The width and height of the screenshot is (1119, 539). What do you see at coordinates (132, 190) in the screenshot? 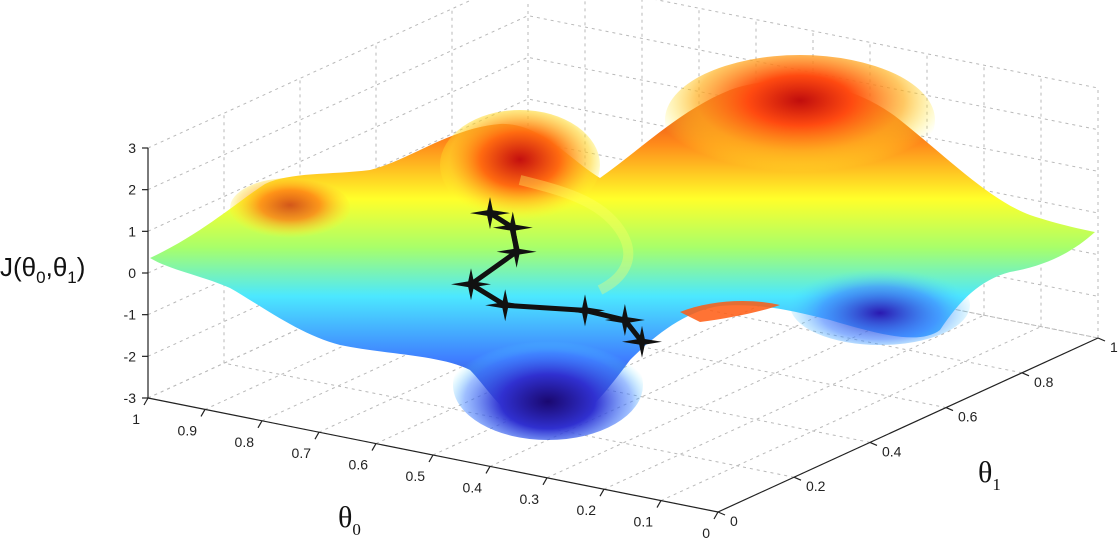
I see `z-tick-label: 2` at bounding box center [132, 190].